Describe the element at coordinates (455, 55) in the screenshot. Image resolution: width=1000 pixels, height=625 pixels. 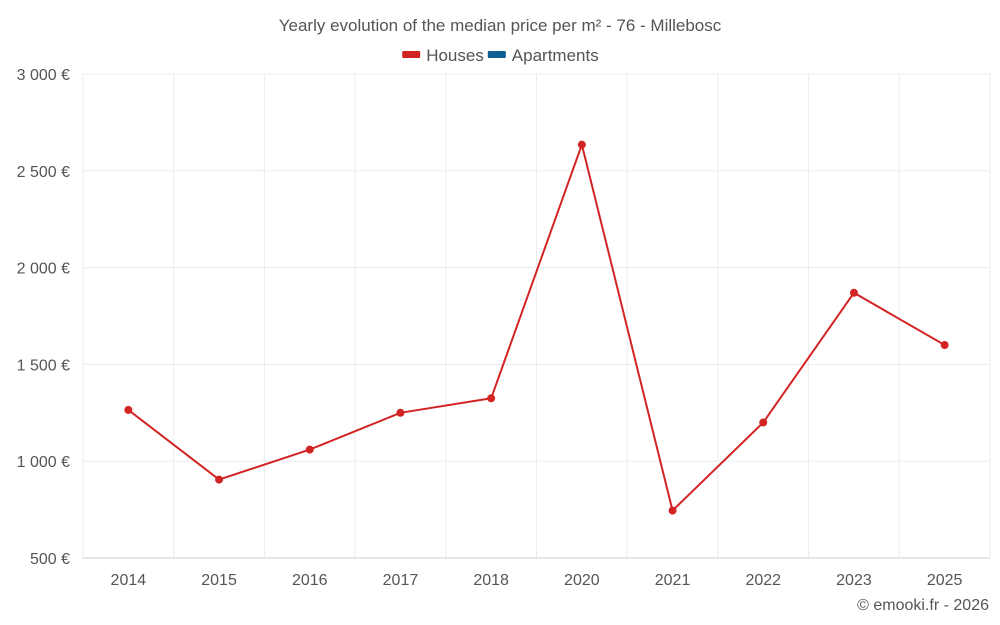
I see `legend-label: Houses` at that location.